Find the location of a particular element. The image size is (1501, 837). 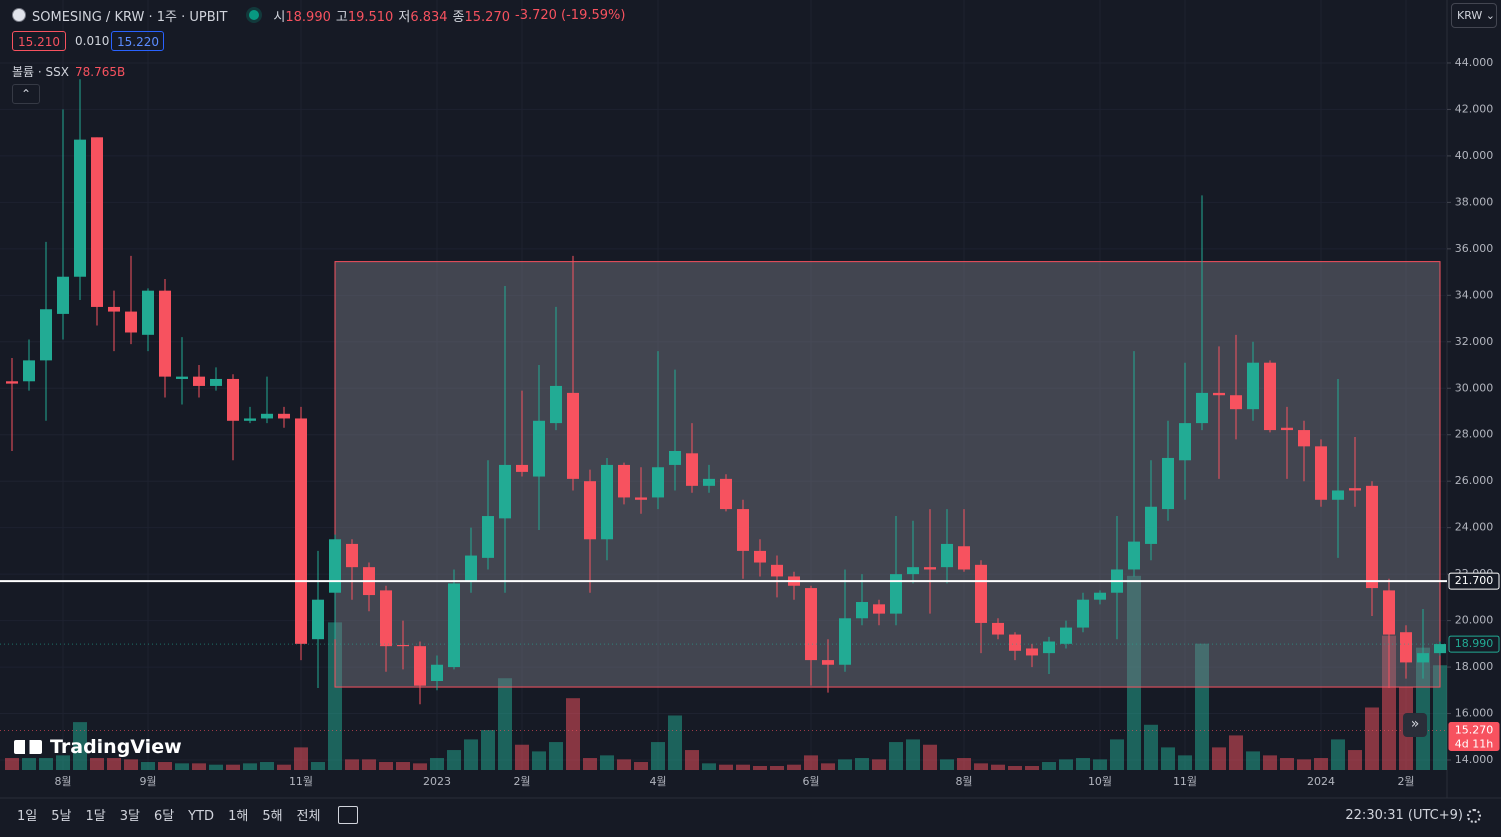

goto-date-button is located at coordinates (348, 815).